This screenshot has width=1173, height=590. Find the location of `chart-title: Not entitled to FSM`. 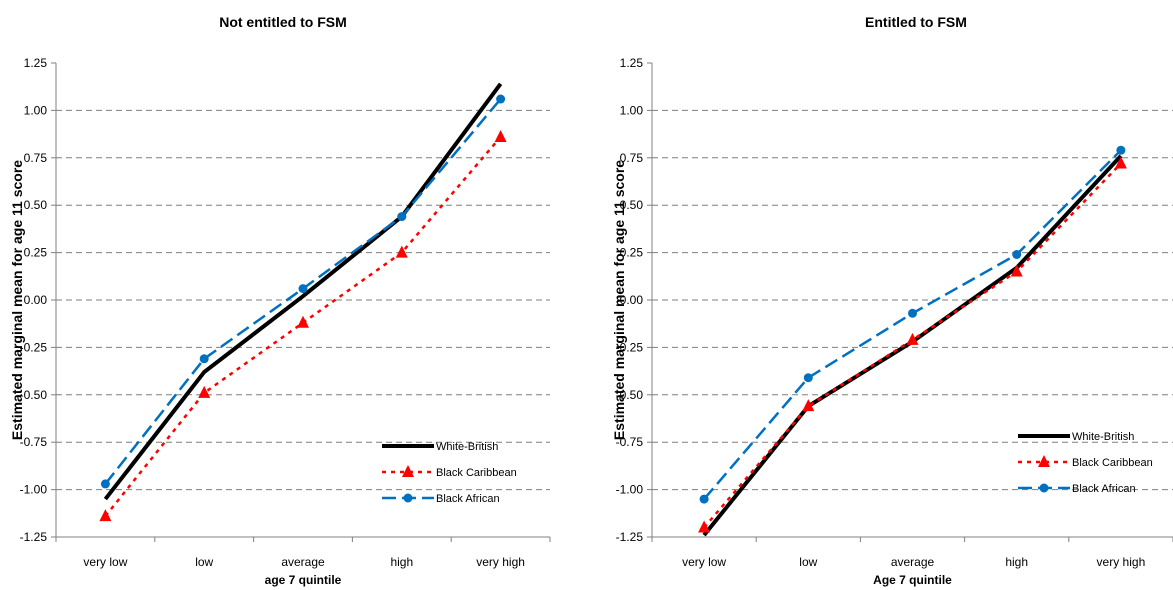

chart-title: Not entitled to FSM is located at coordinates (283, 22).